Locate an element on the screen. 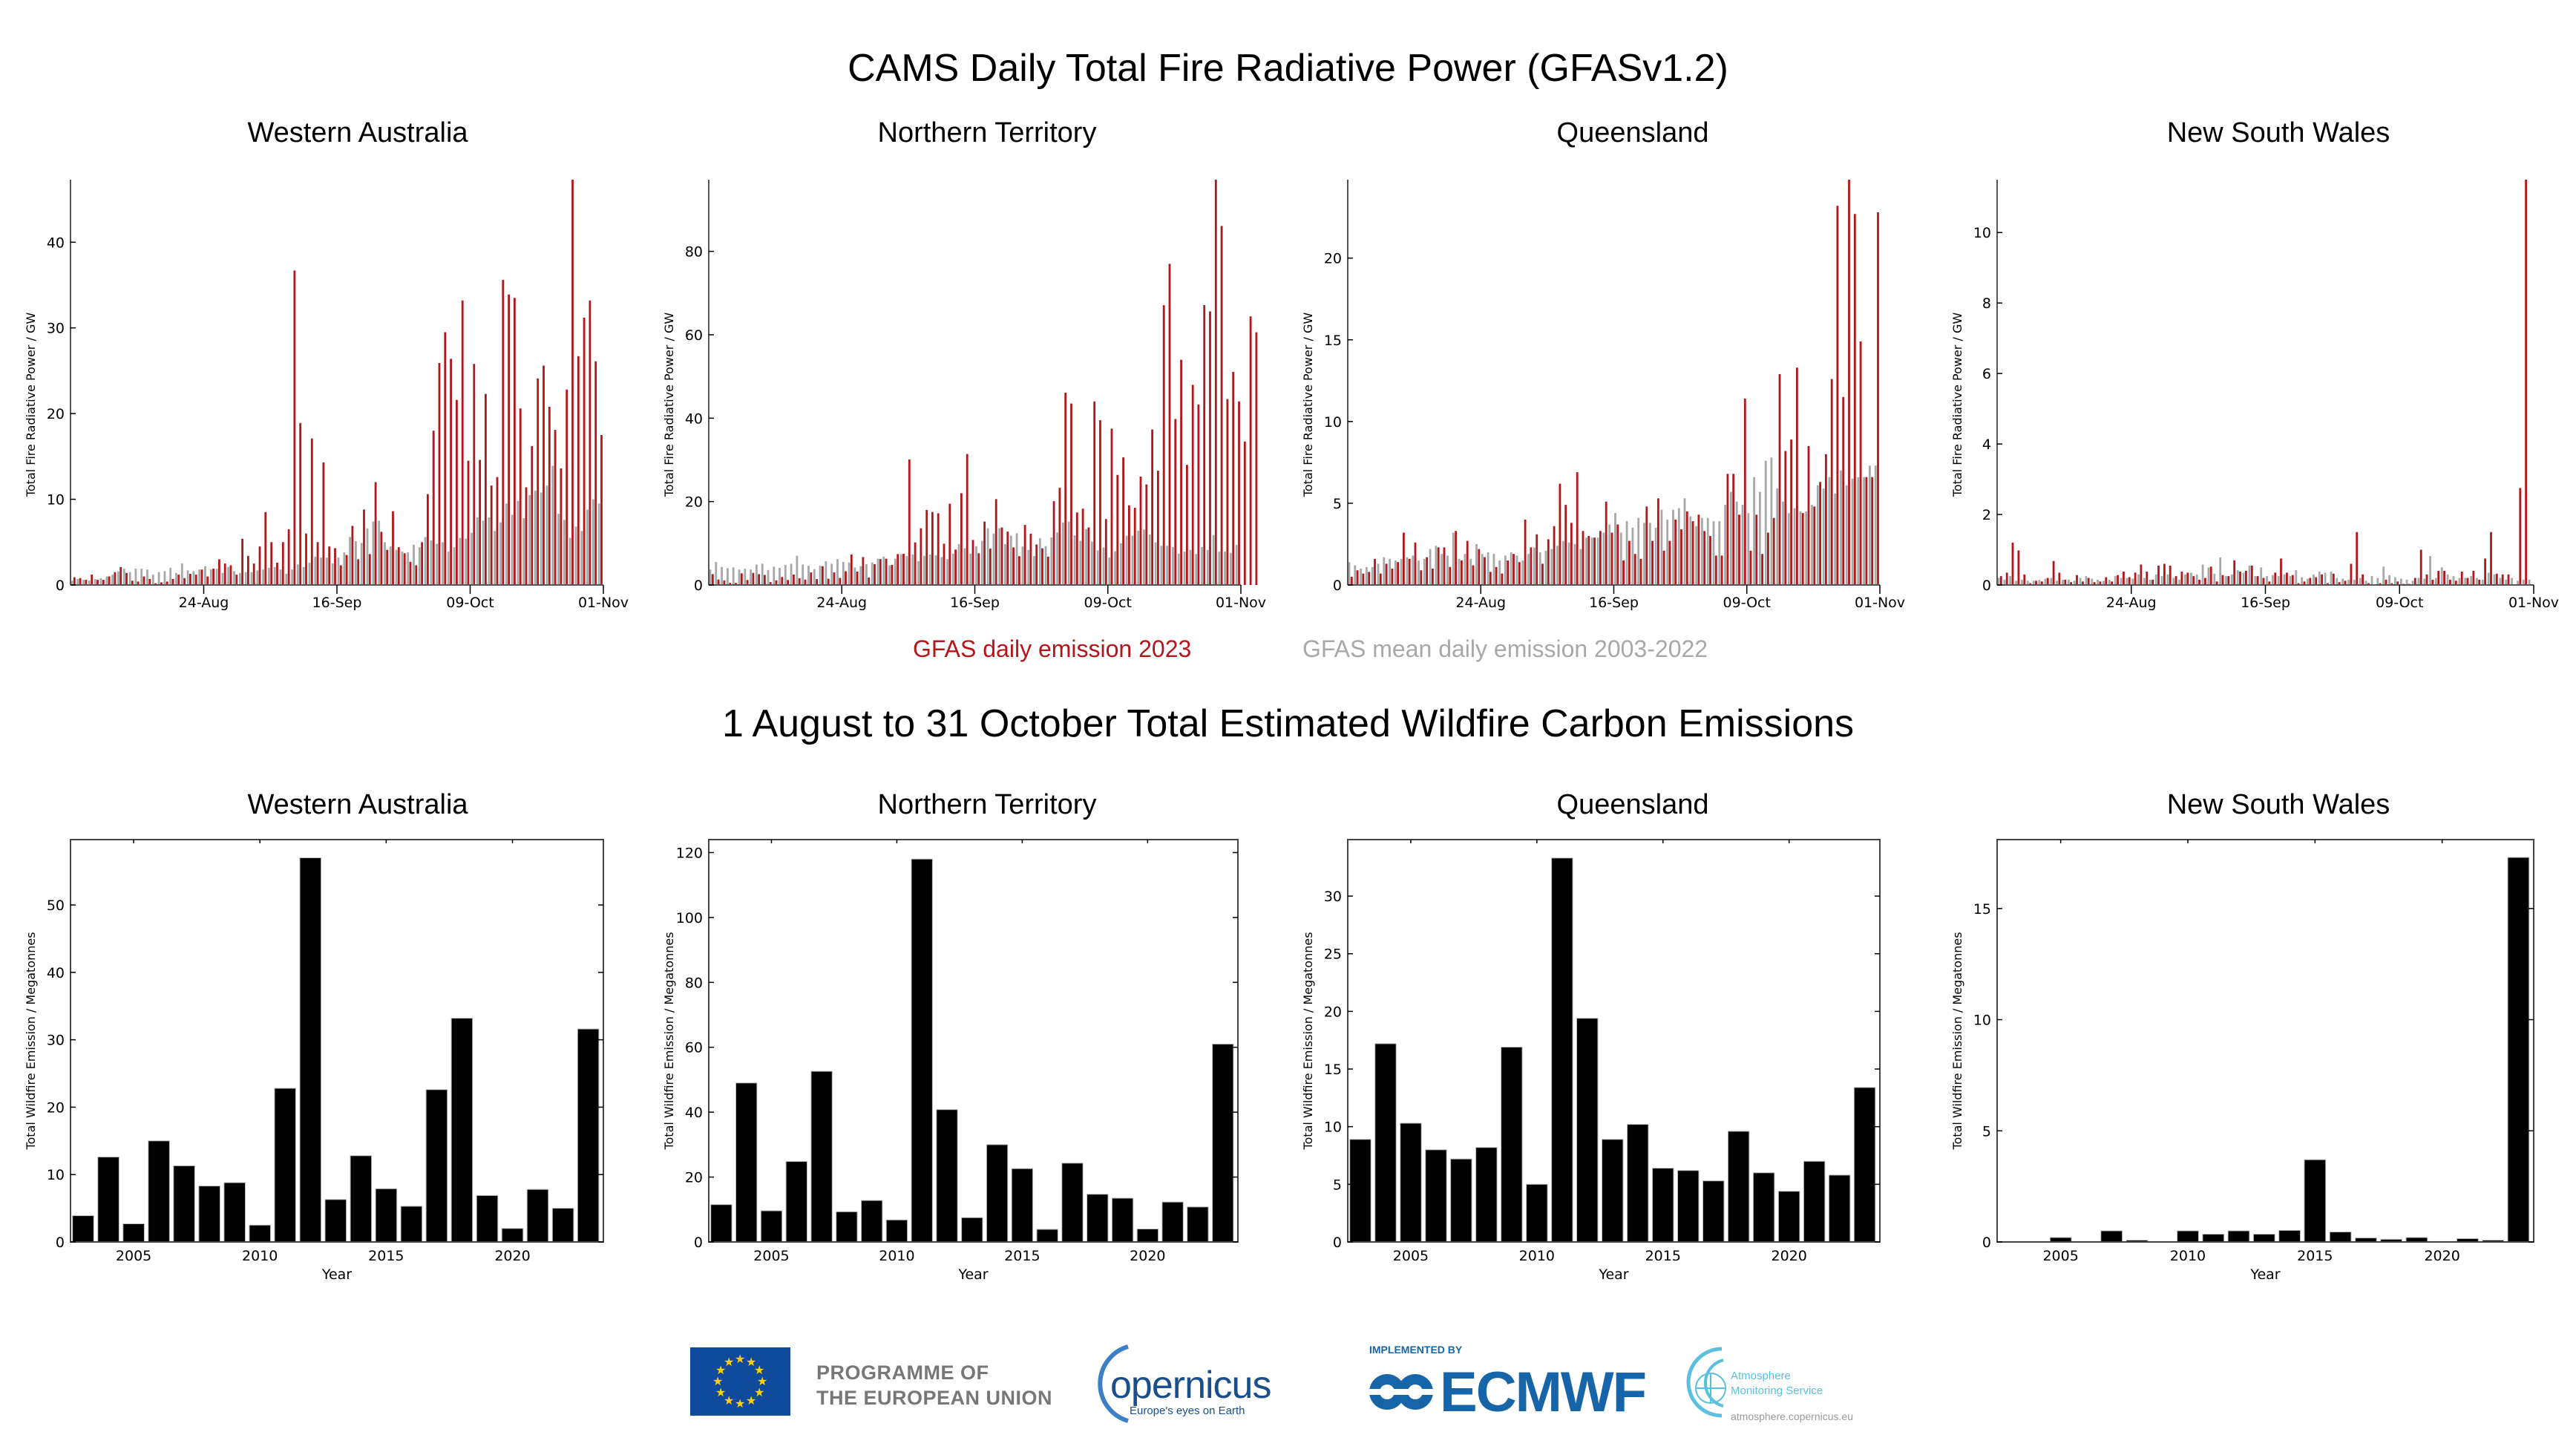 The width and height of the screenshot is (2576, 1432). y-tick-label: 10 is located at coordinates (1982, 1021).